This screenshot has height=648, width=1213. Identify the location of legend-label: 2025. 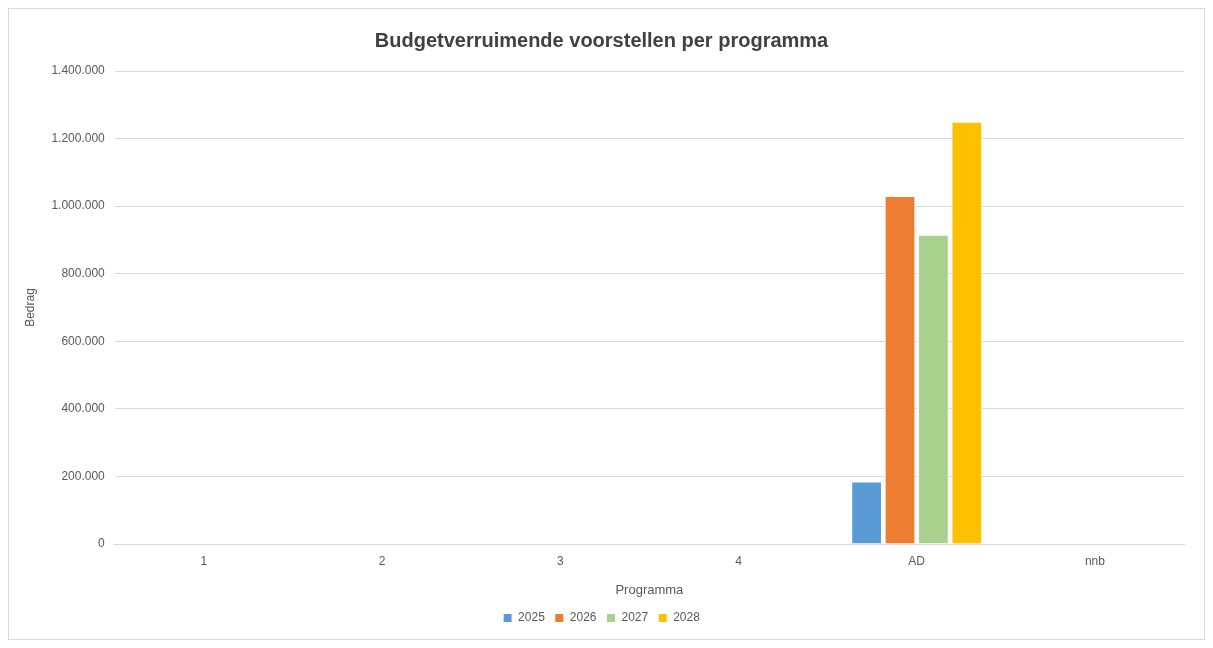
(532, 617).